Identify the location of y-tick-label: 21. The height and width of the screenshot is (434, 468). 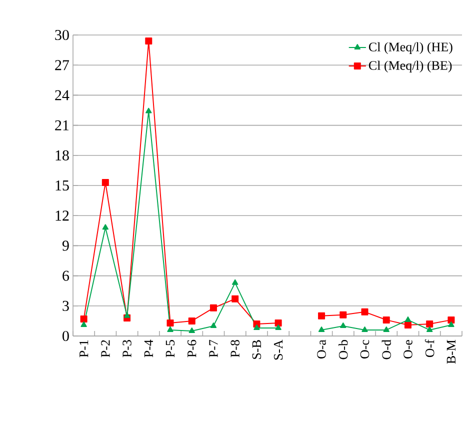
(62, 125).